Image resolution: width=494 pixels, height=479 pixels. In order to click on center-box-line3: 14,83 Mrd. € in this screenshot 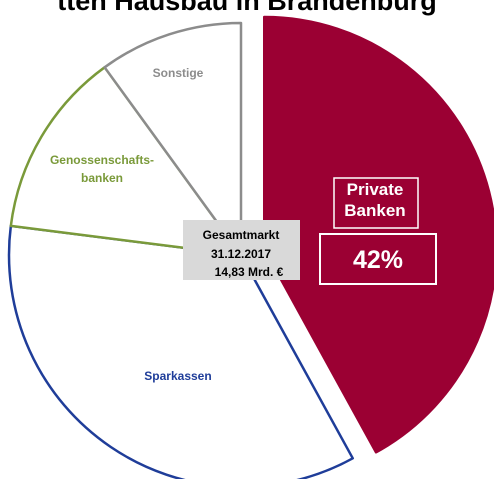, I will do `click(249, 272)`.